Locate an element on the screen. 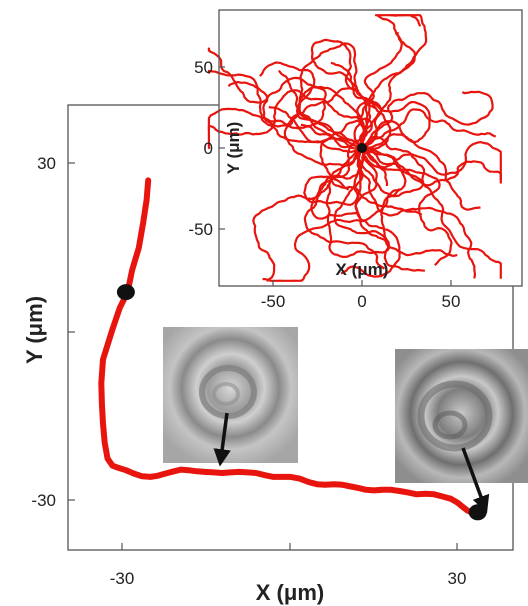 Image resolution: width=528 pixels, height=606 pixels. inset-y-tick-label-neg50: -50 is located at coordinates (200, 229).